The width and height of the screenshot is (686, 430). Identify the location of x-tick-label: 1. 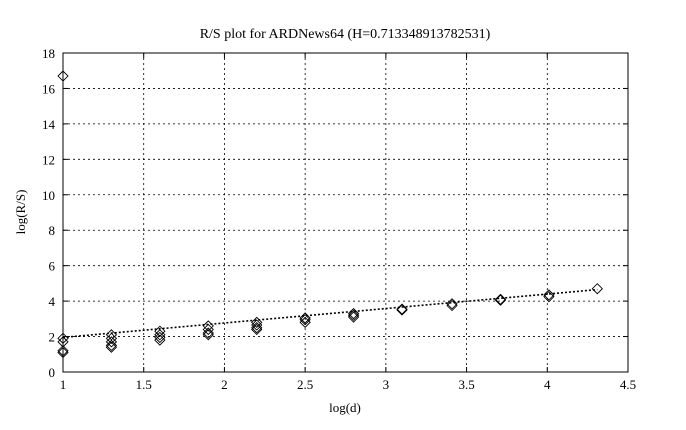
(63, 384).